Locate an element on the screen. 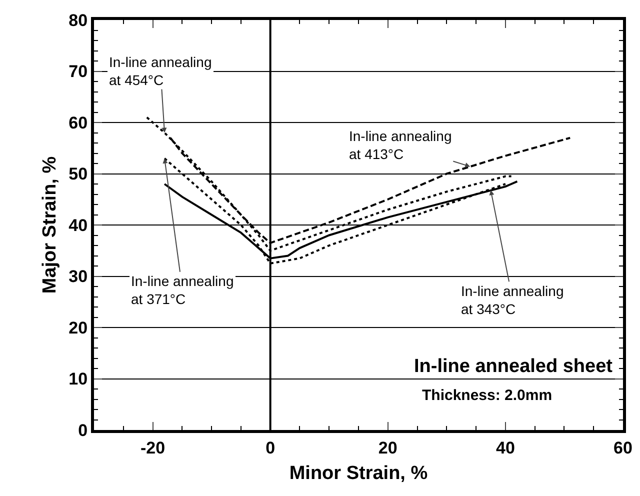 The height and width of the screenshot is (496, 640). y-tick-label: 0 is located at coordinates (83, 430).